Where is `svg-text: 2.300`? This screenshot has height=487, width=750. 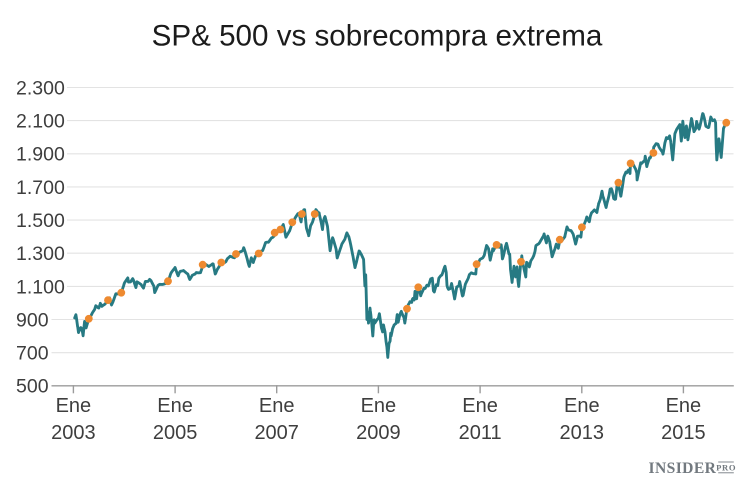
svg-text: 2.300 is located at coordinates (40, 88).